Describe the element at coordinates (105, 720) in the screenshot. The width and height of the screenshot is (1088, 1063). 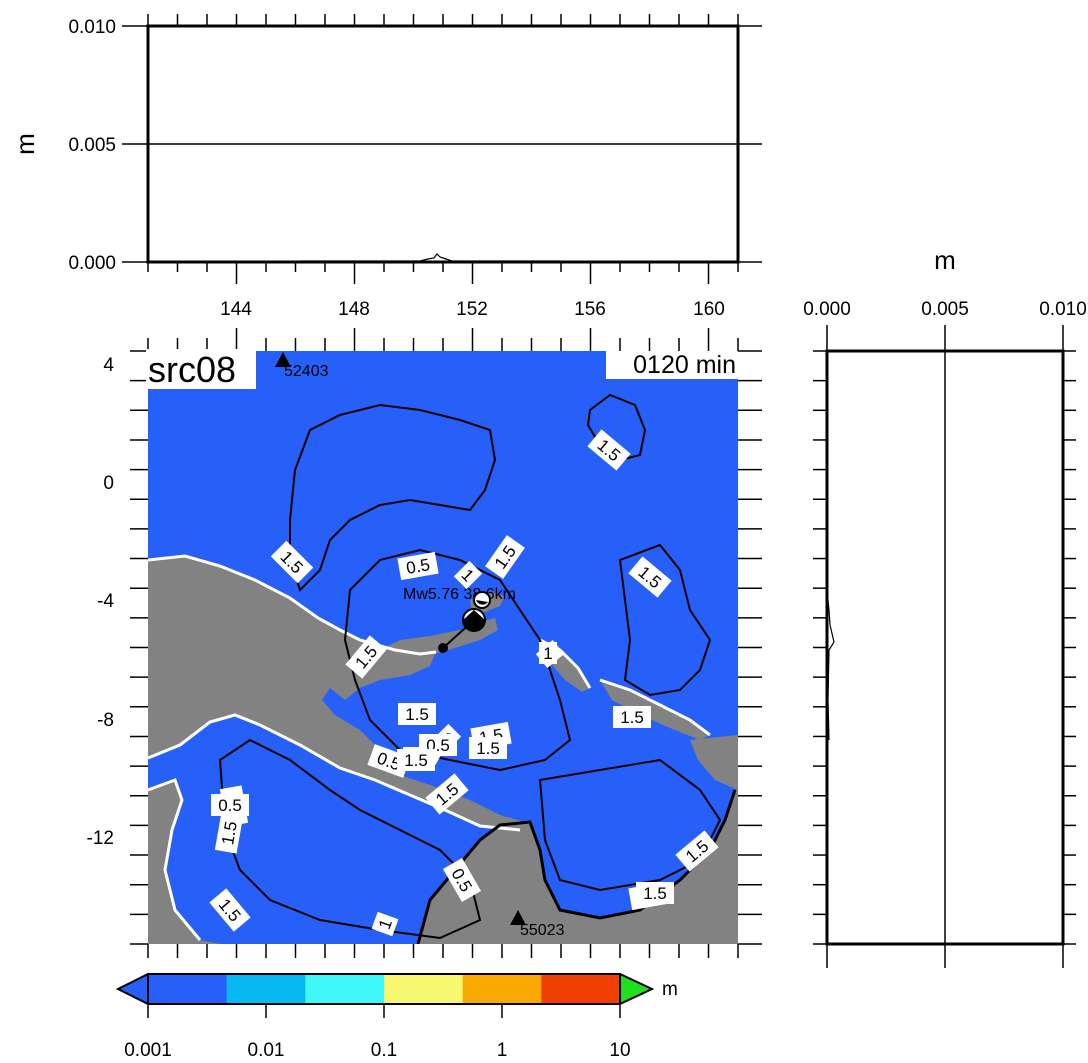
I see `ytick-neg8: -8` at that location.